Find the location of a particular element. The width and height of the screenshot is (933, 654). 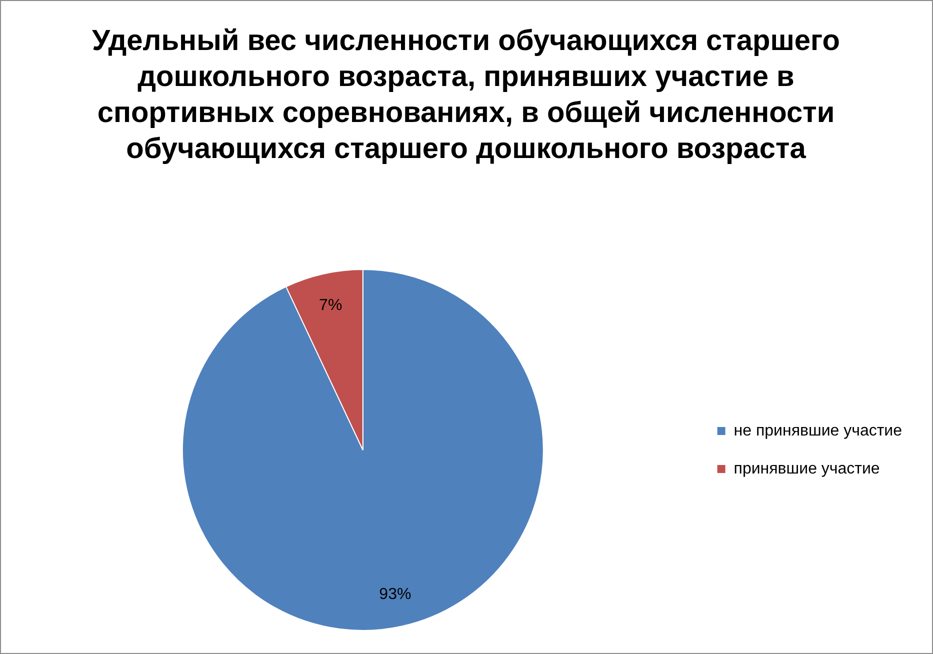

legend-label: не принявшие участие is located at coordinates (818, 431).